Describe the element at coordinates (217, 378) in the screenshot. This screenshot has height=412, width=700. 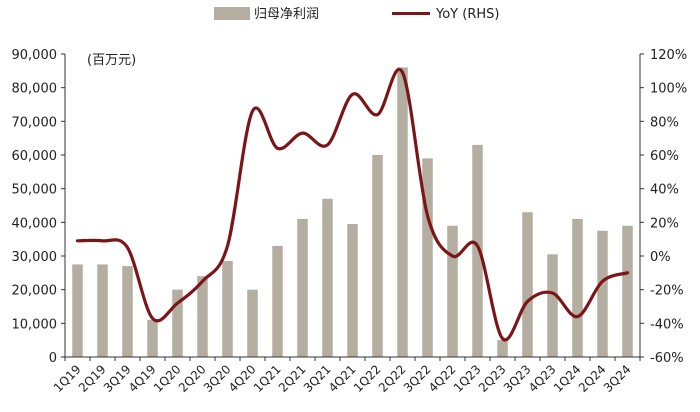
I see `x-tick-label: 3Q20` at that location.